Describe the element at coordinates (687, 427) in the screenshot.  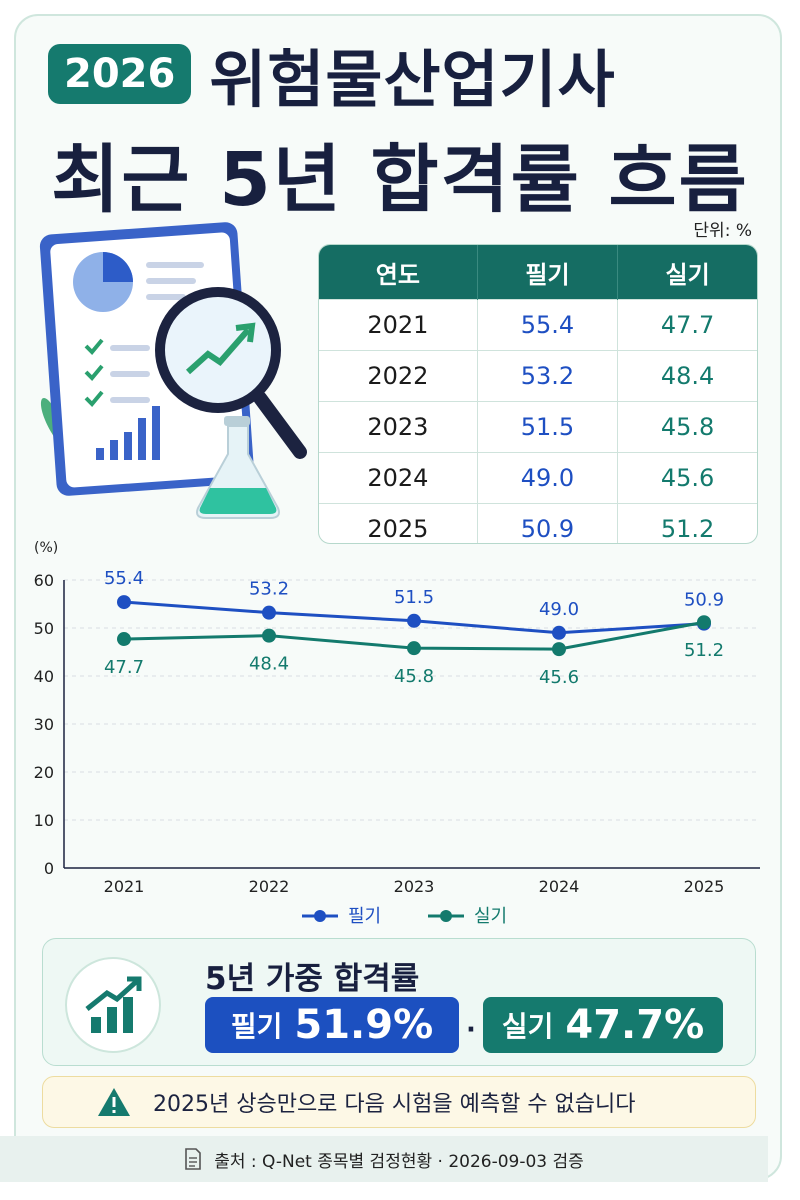
I see `cell-practical: 45.8` at that location.